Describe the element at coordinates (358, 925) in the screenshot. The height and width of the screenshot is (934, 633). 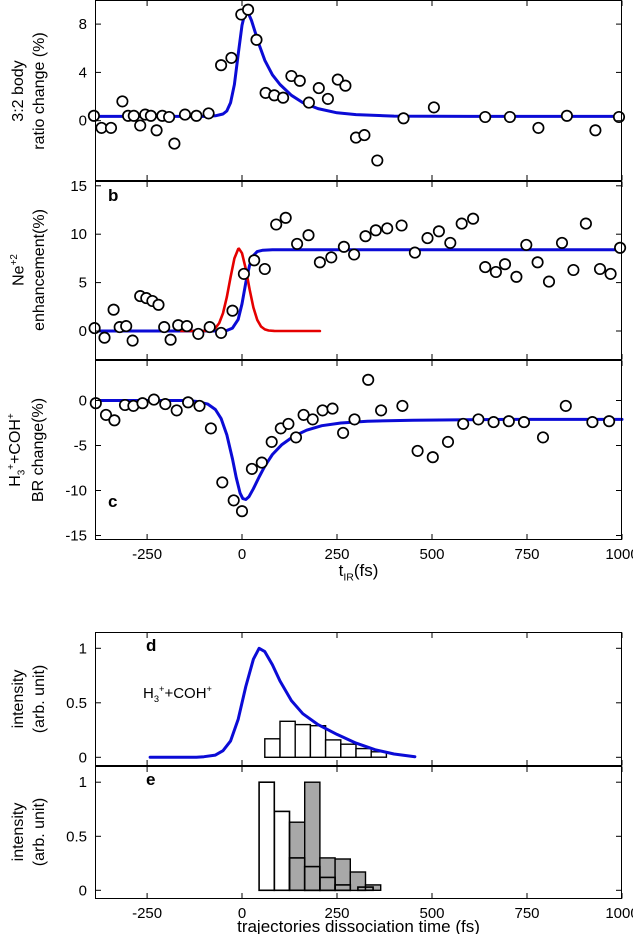
I see `bottom-xaxis-title: trajectories dissociation time (fs)` at that location.